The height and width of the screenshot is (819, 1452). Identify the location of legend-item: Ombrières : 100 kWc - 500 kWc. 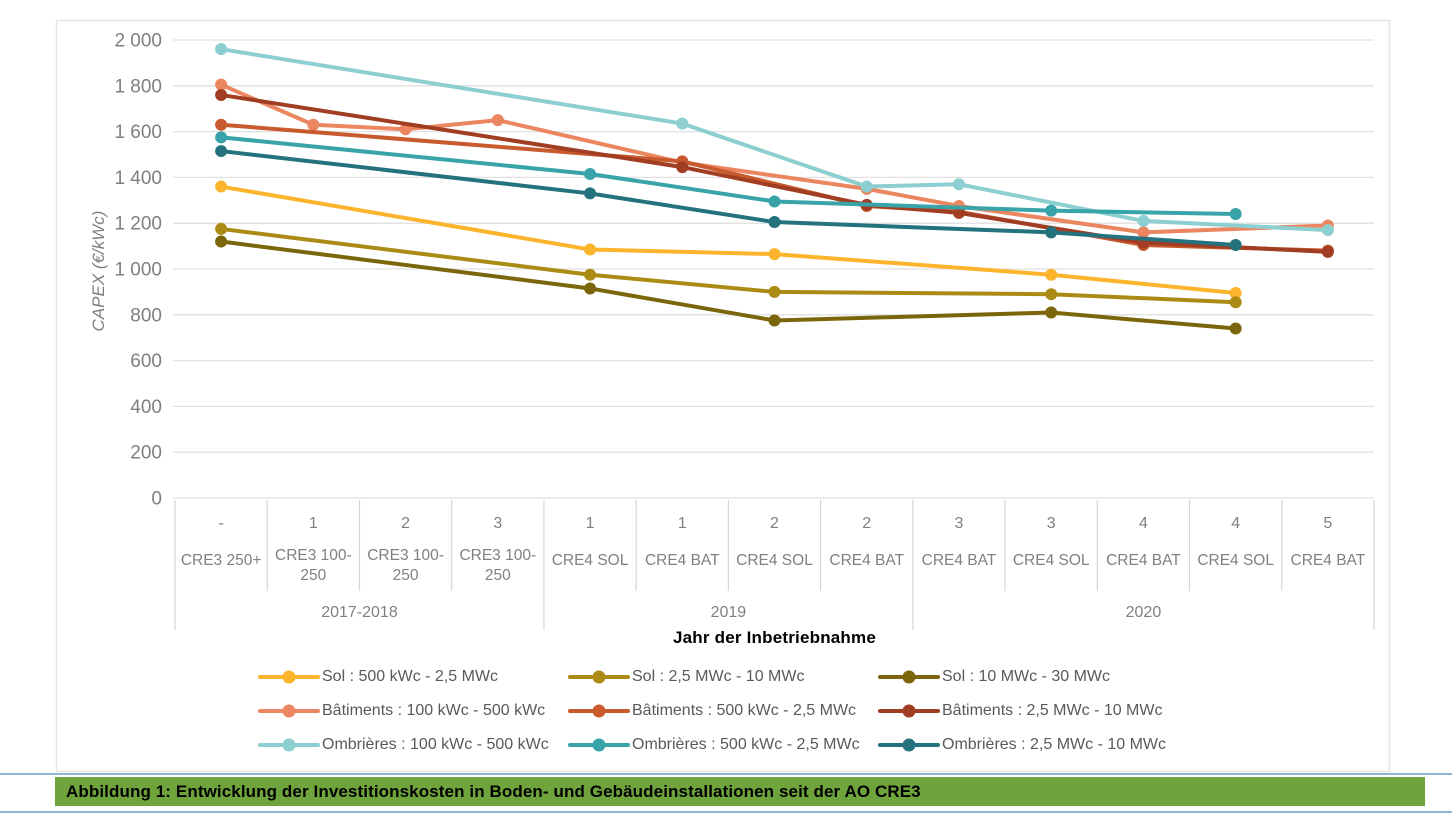
(413, 744).